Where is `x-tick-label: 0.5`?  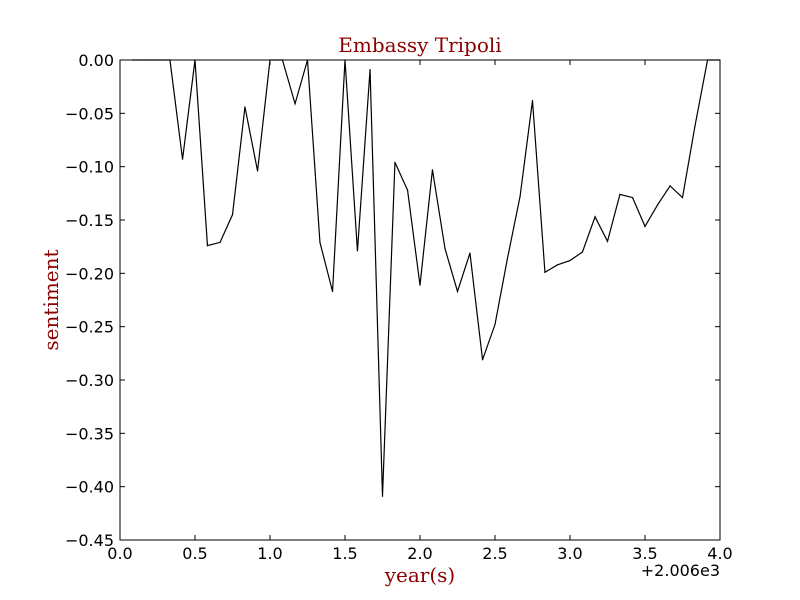 x-tick-label: 0.5 is located at coordinates (194, 553).